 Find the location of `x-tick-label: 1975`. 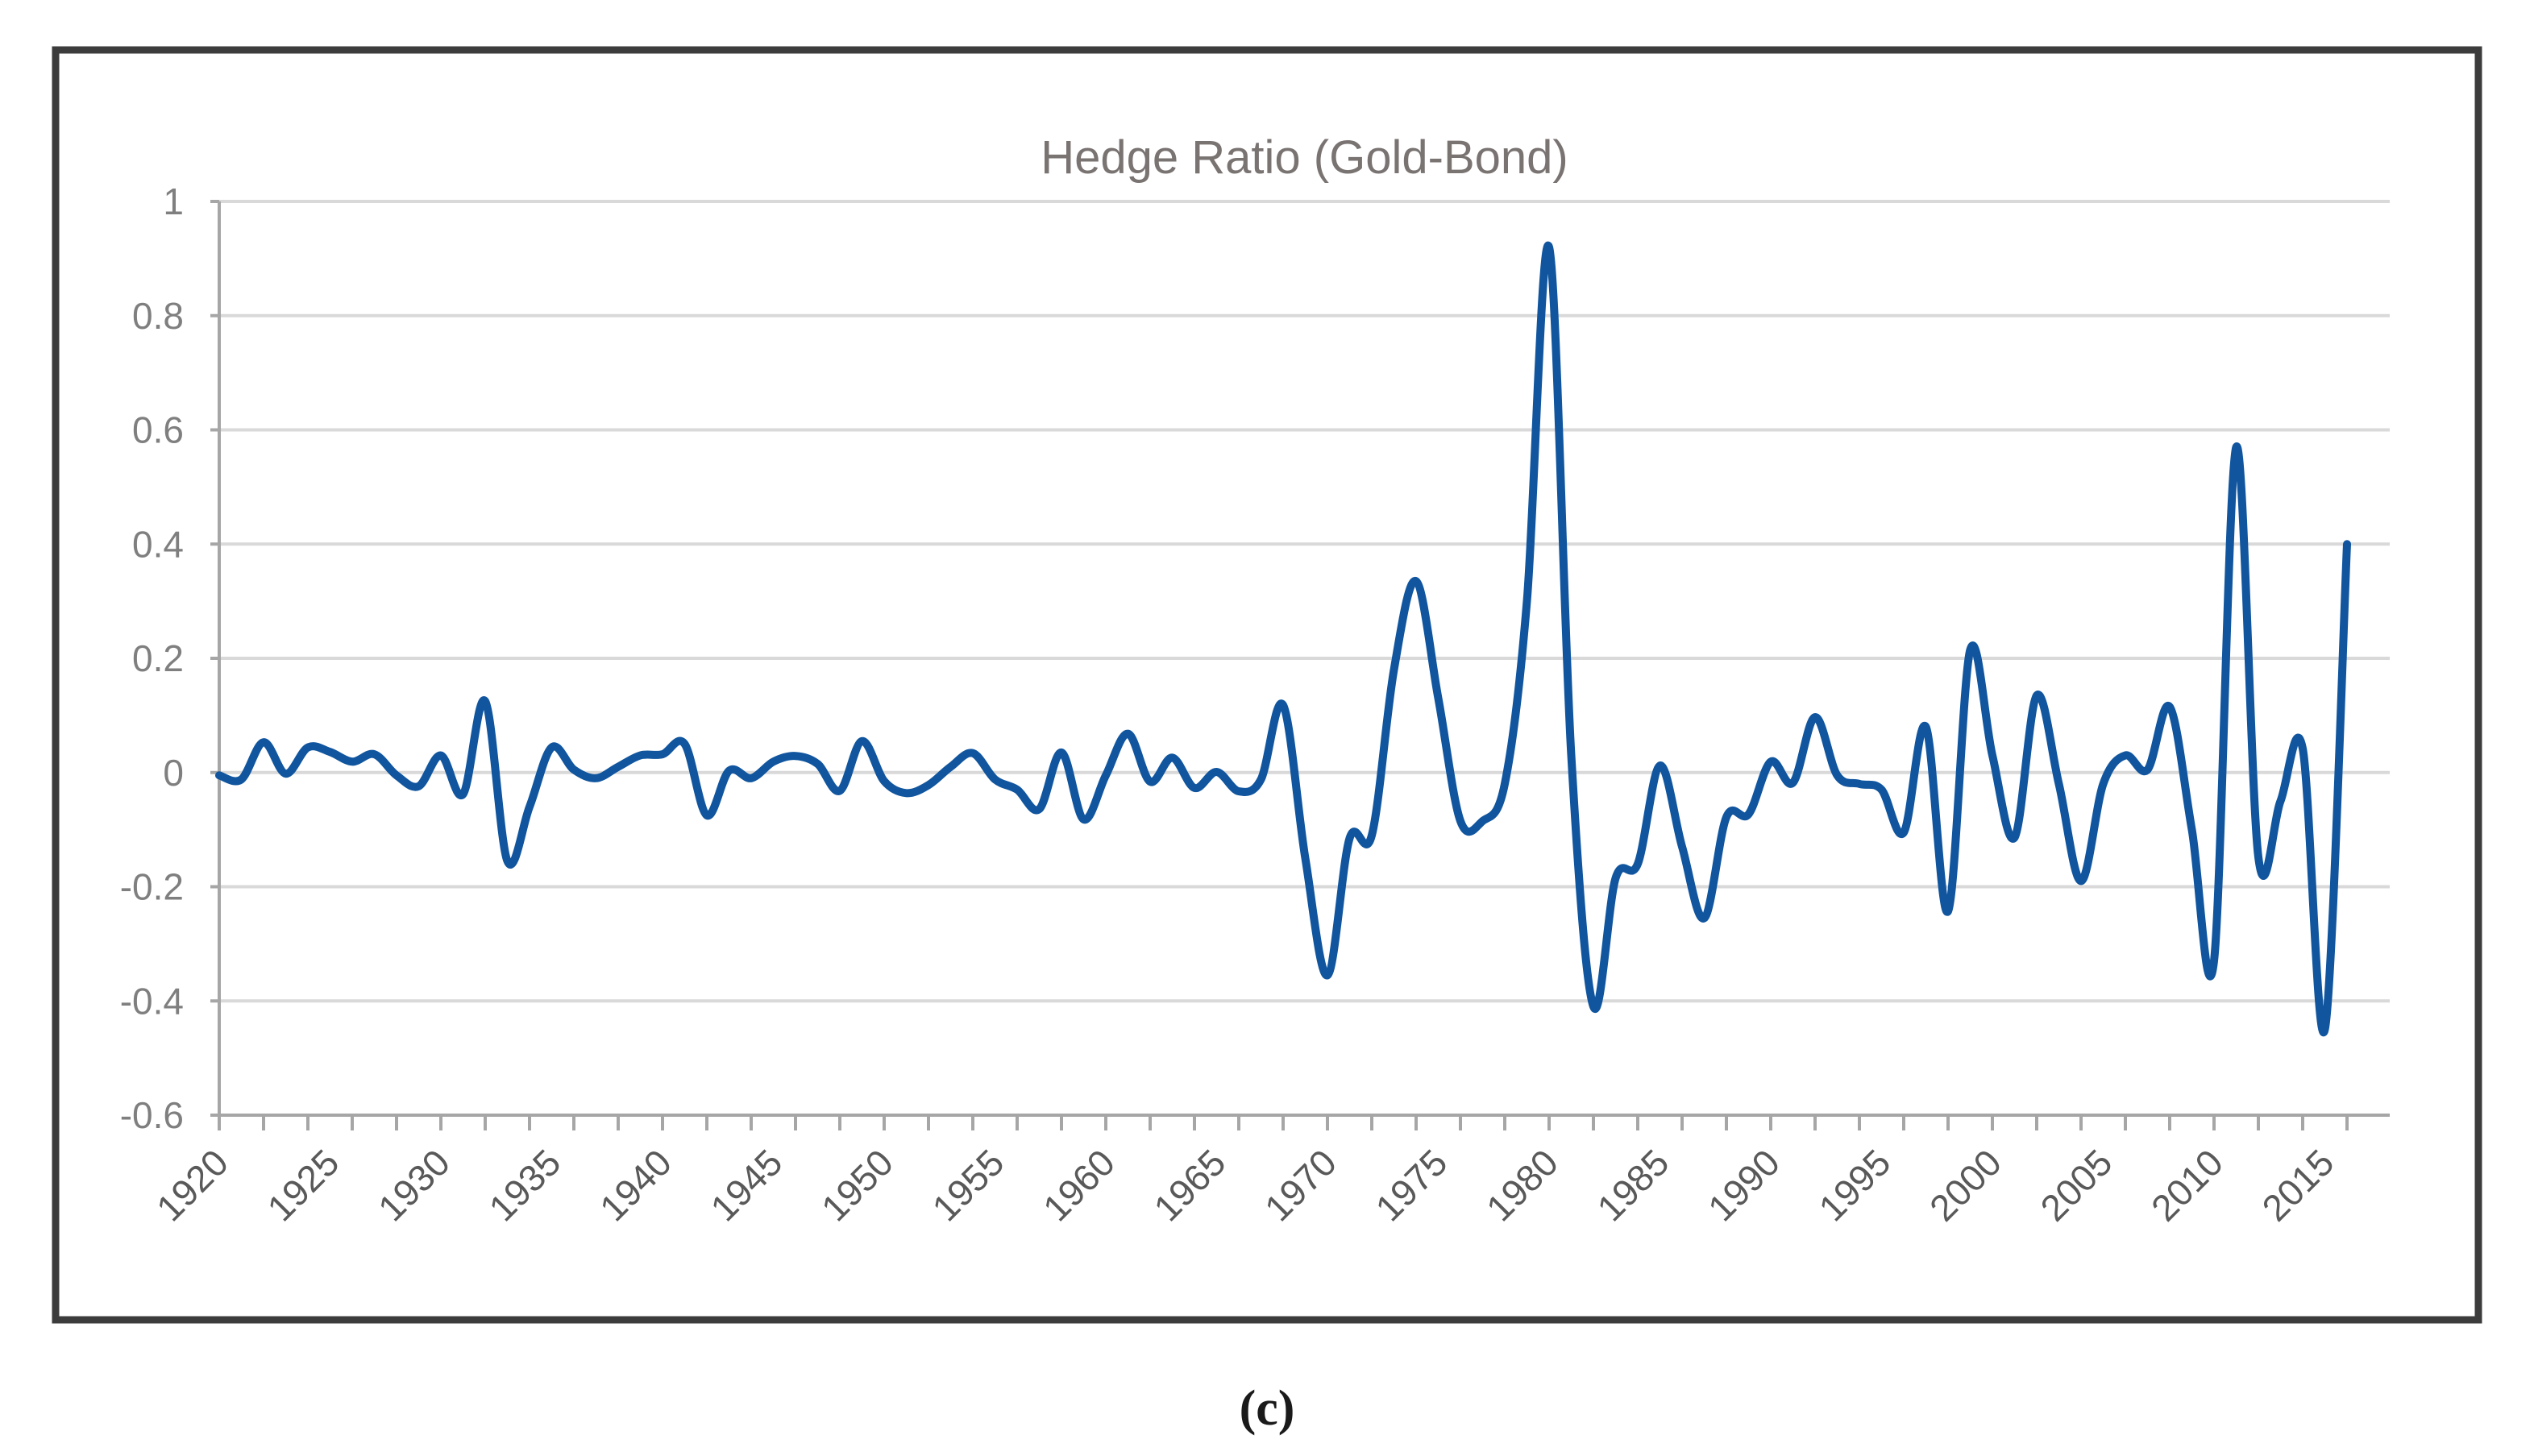

x-tick-label: 1975 is located at coordinates (1411, 1185).